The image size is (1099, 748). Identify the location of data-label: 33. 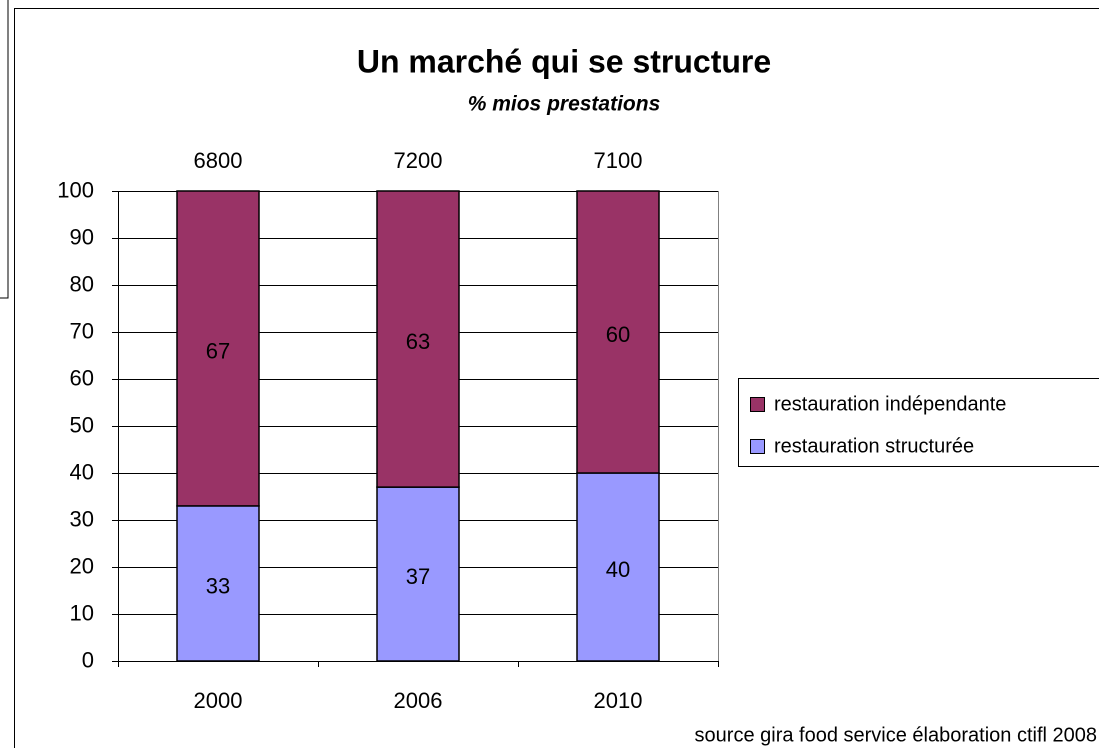
(218, 585).